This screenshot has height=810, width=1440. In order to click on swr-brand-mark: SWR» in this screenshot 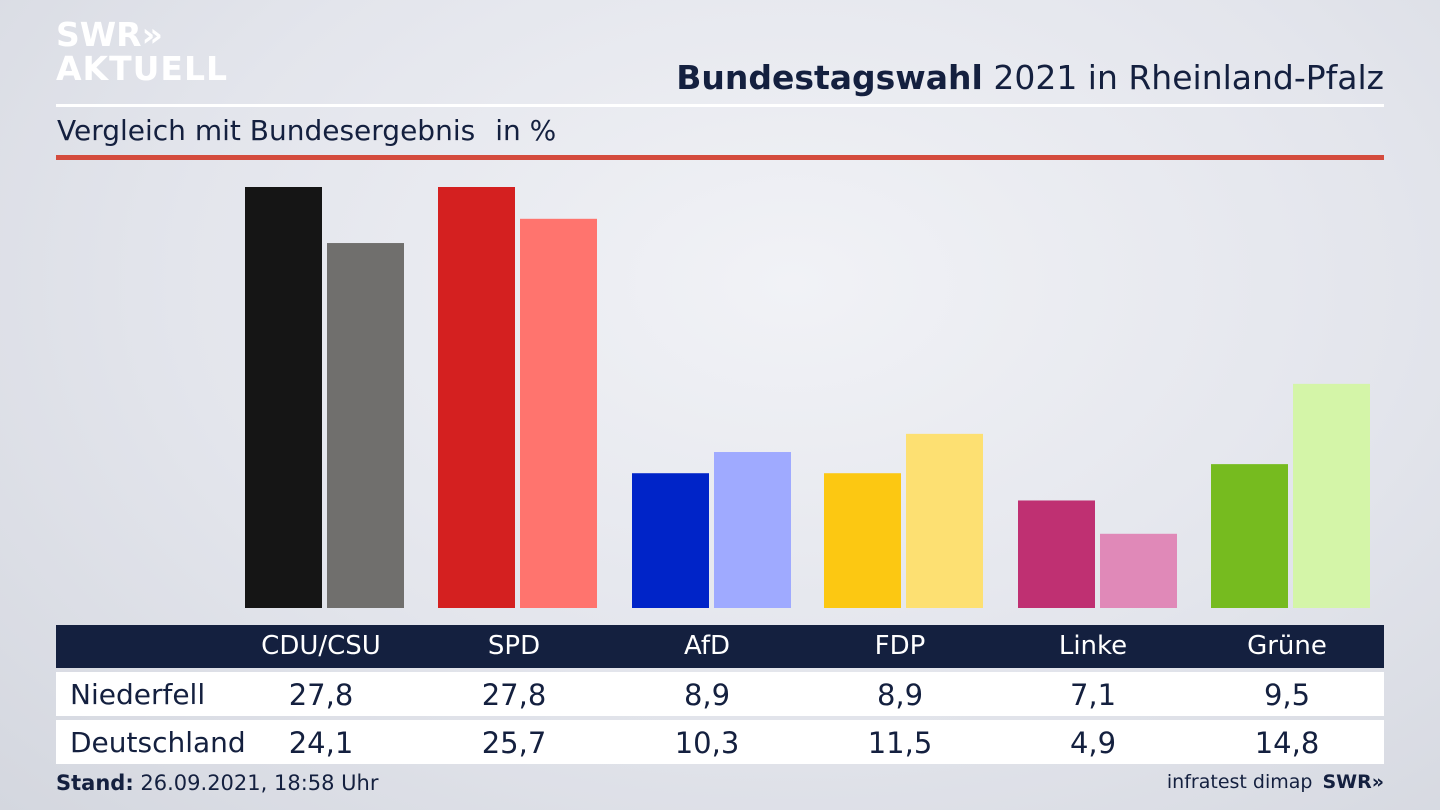, I will do `click(1353, 782)`.